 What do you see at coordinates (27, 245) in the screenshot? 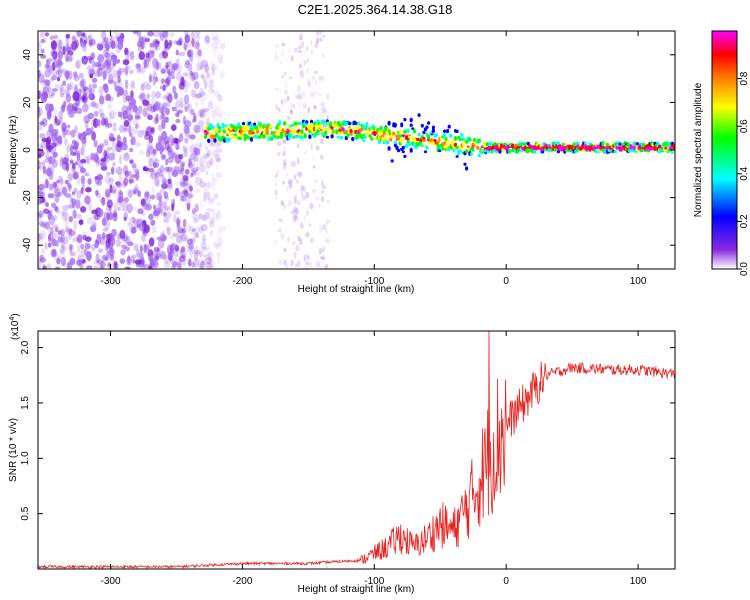
I see `spectrogram-ytick-label: -40` at bounding box center [27, 245].